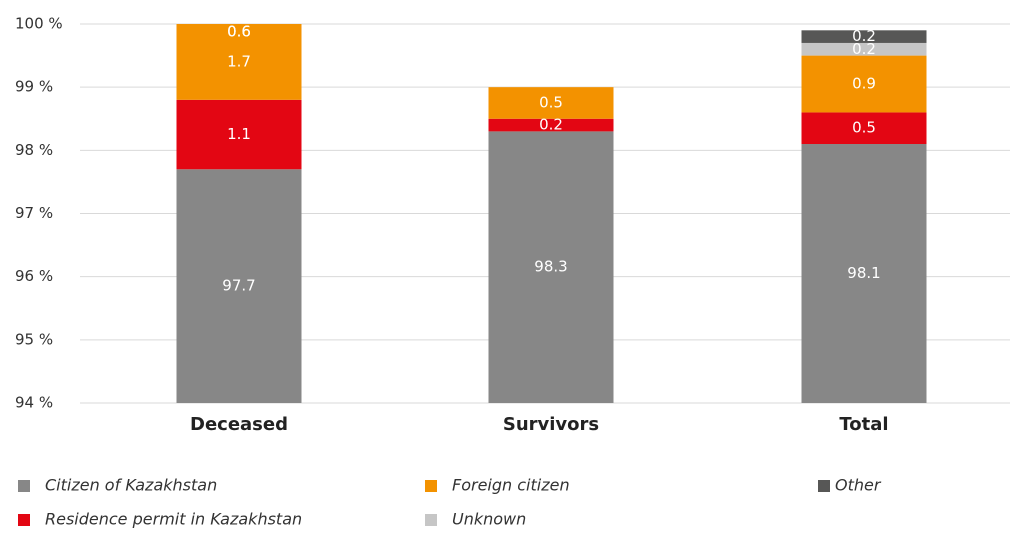 The width and height of the screenshot is (1011, 534). What do you see at coordinates (858, 485) in the screenshot?
I see `legend-label: Other` at bounding box center [858, 485].